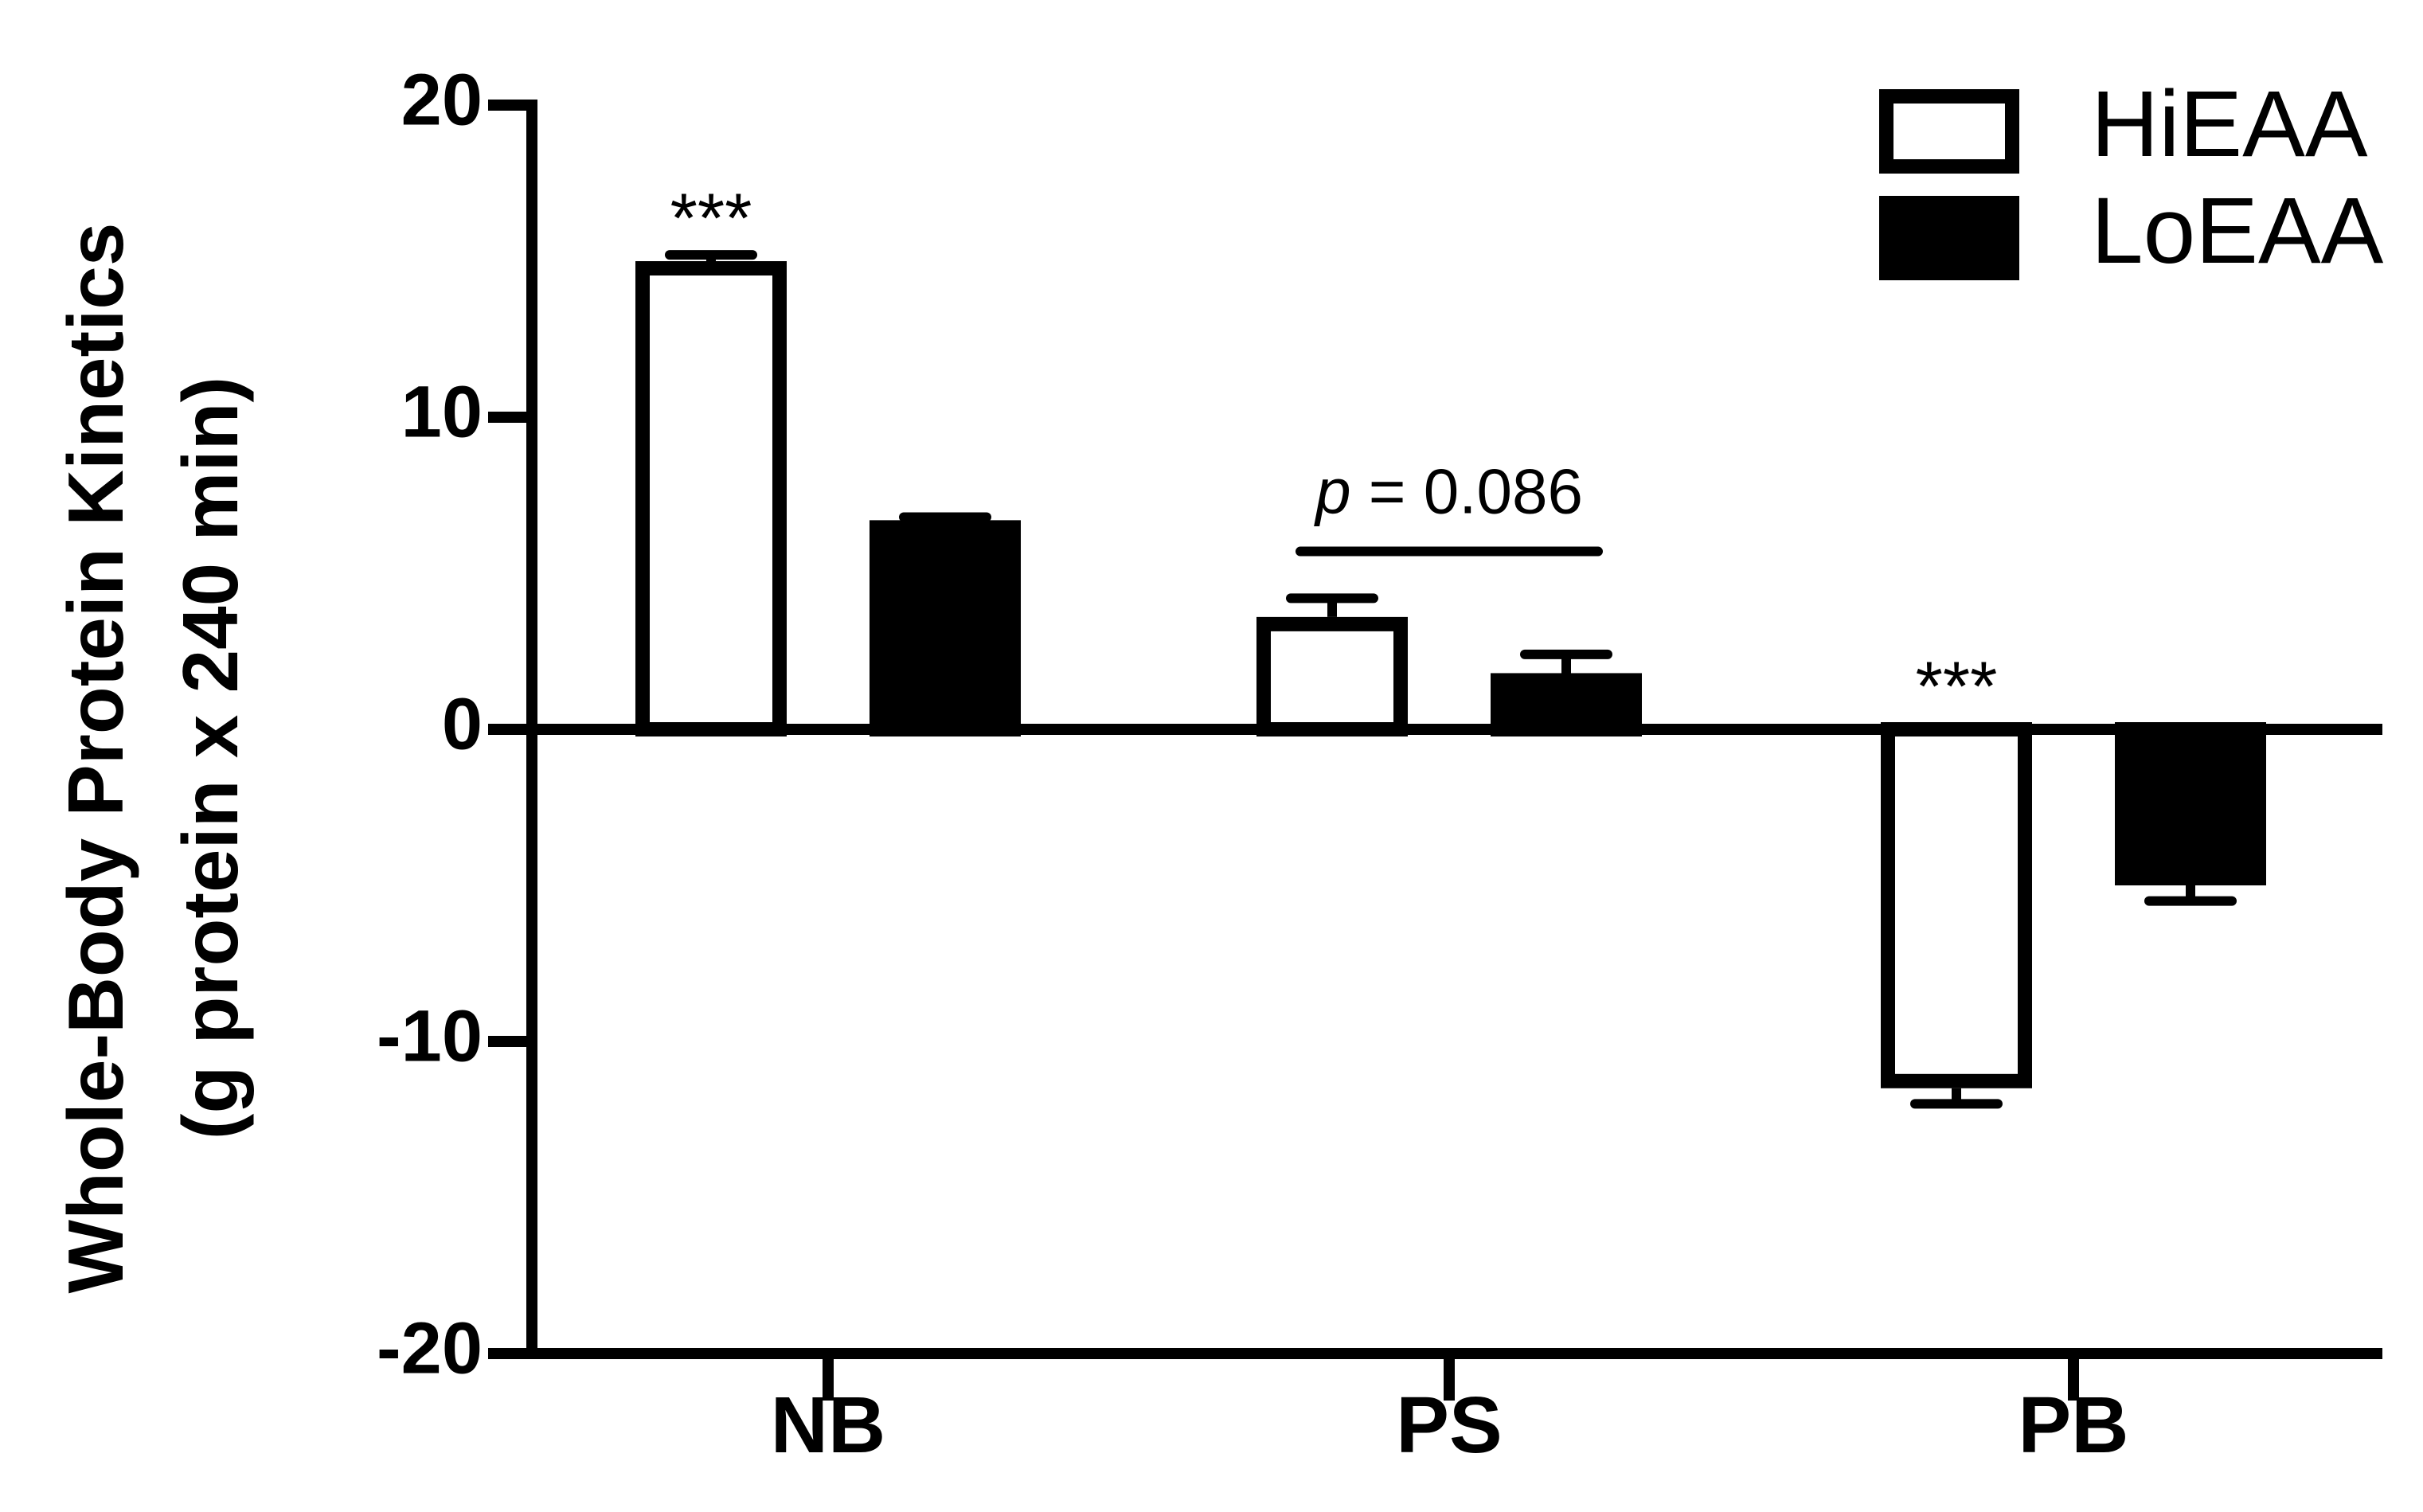  I want to click on legend-label-hieaa: HiEAA, so click(2229, 124).